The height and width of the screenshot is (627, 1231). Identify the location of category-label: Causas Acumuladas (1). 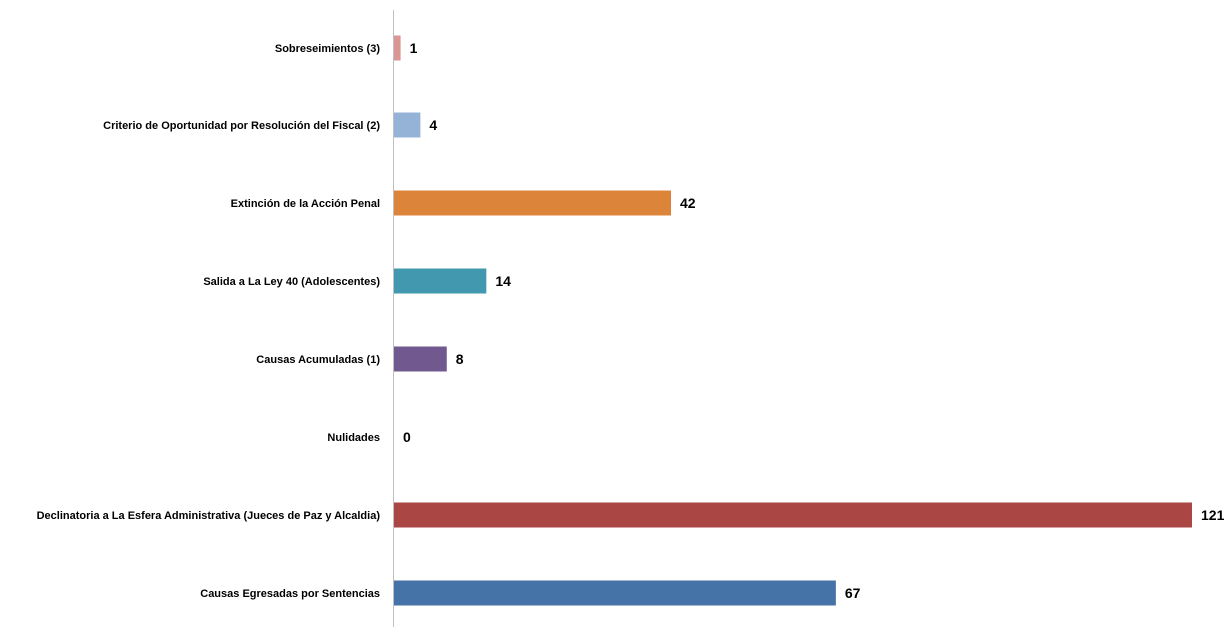
(318, 360).